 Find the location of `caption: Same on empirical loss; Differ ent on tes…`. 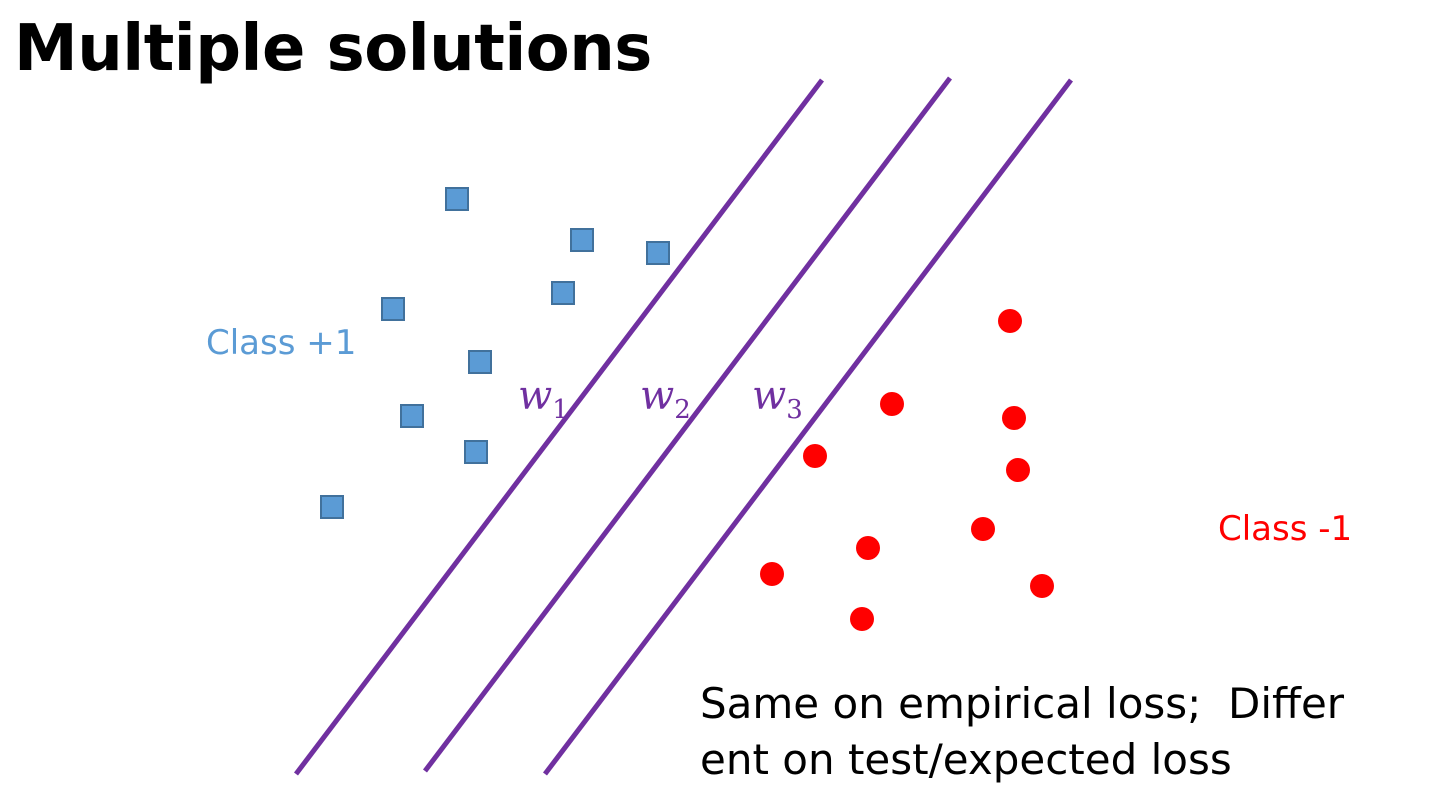

caption: Same on empirical loss; Differ ent on tes… is located at coordinates (1030, 732).